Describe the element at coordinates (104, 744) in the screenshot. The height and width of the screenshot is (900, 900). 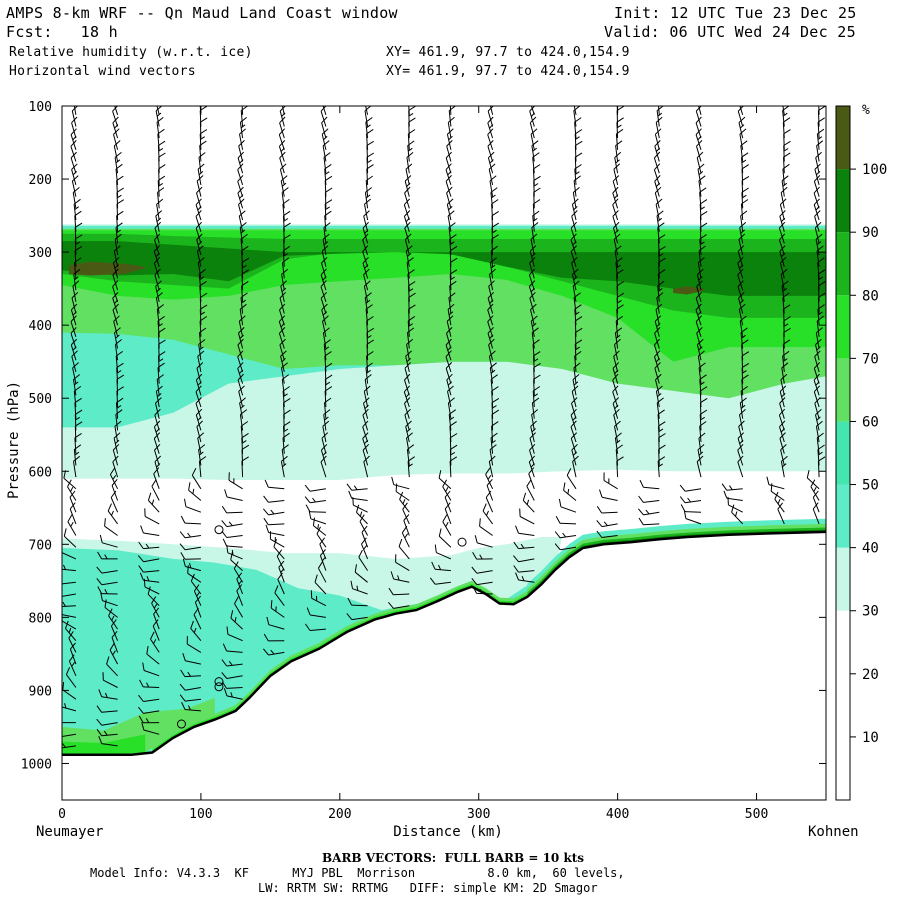
I see `rh-band-70-bl` at that location.